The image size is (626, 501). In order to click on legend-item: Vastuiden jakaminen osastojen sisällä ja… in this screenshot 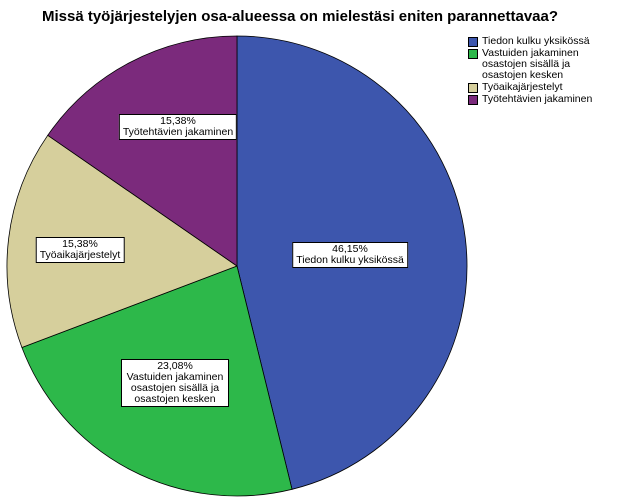, I will do `click(543, 64)`.